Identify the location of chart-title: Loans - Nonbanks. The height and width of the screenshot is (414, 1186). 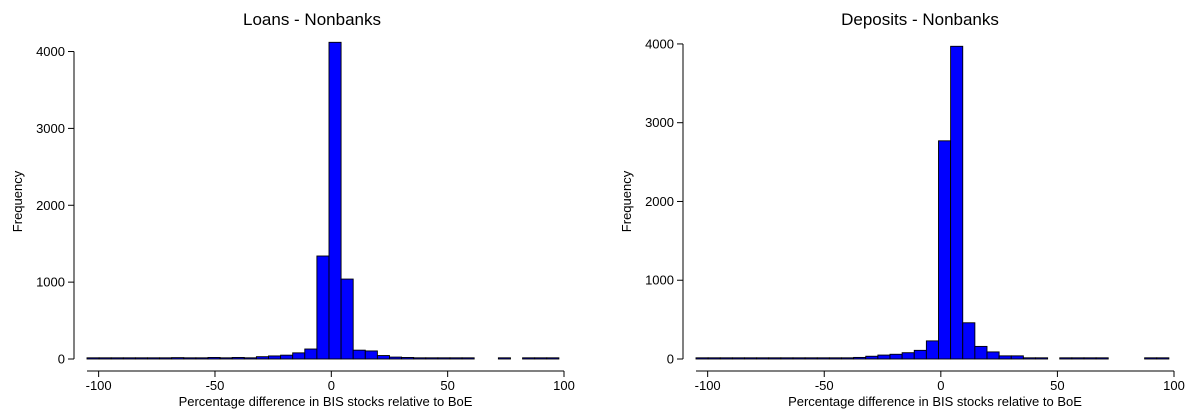
(312, 19).